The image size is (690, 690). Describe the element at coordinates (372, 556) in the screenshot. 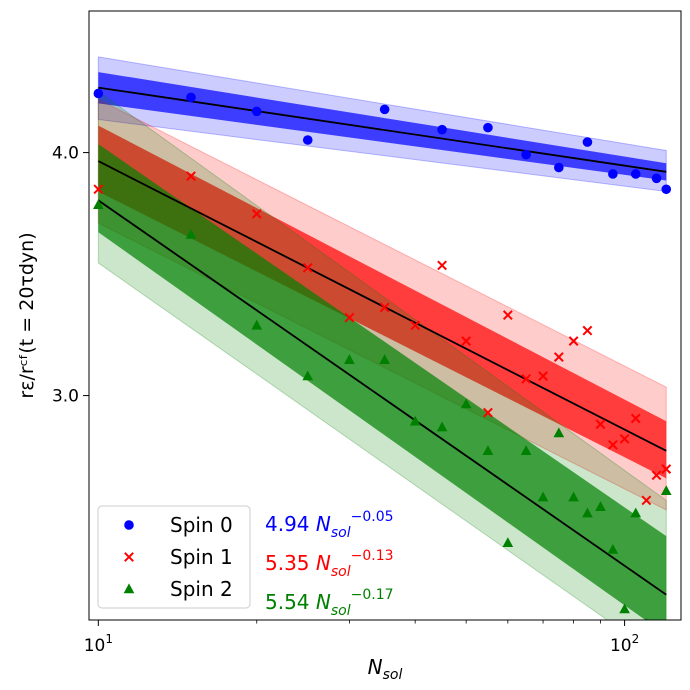

I see `spin-1-fit-exp: −0.13` at that location.